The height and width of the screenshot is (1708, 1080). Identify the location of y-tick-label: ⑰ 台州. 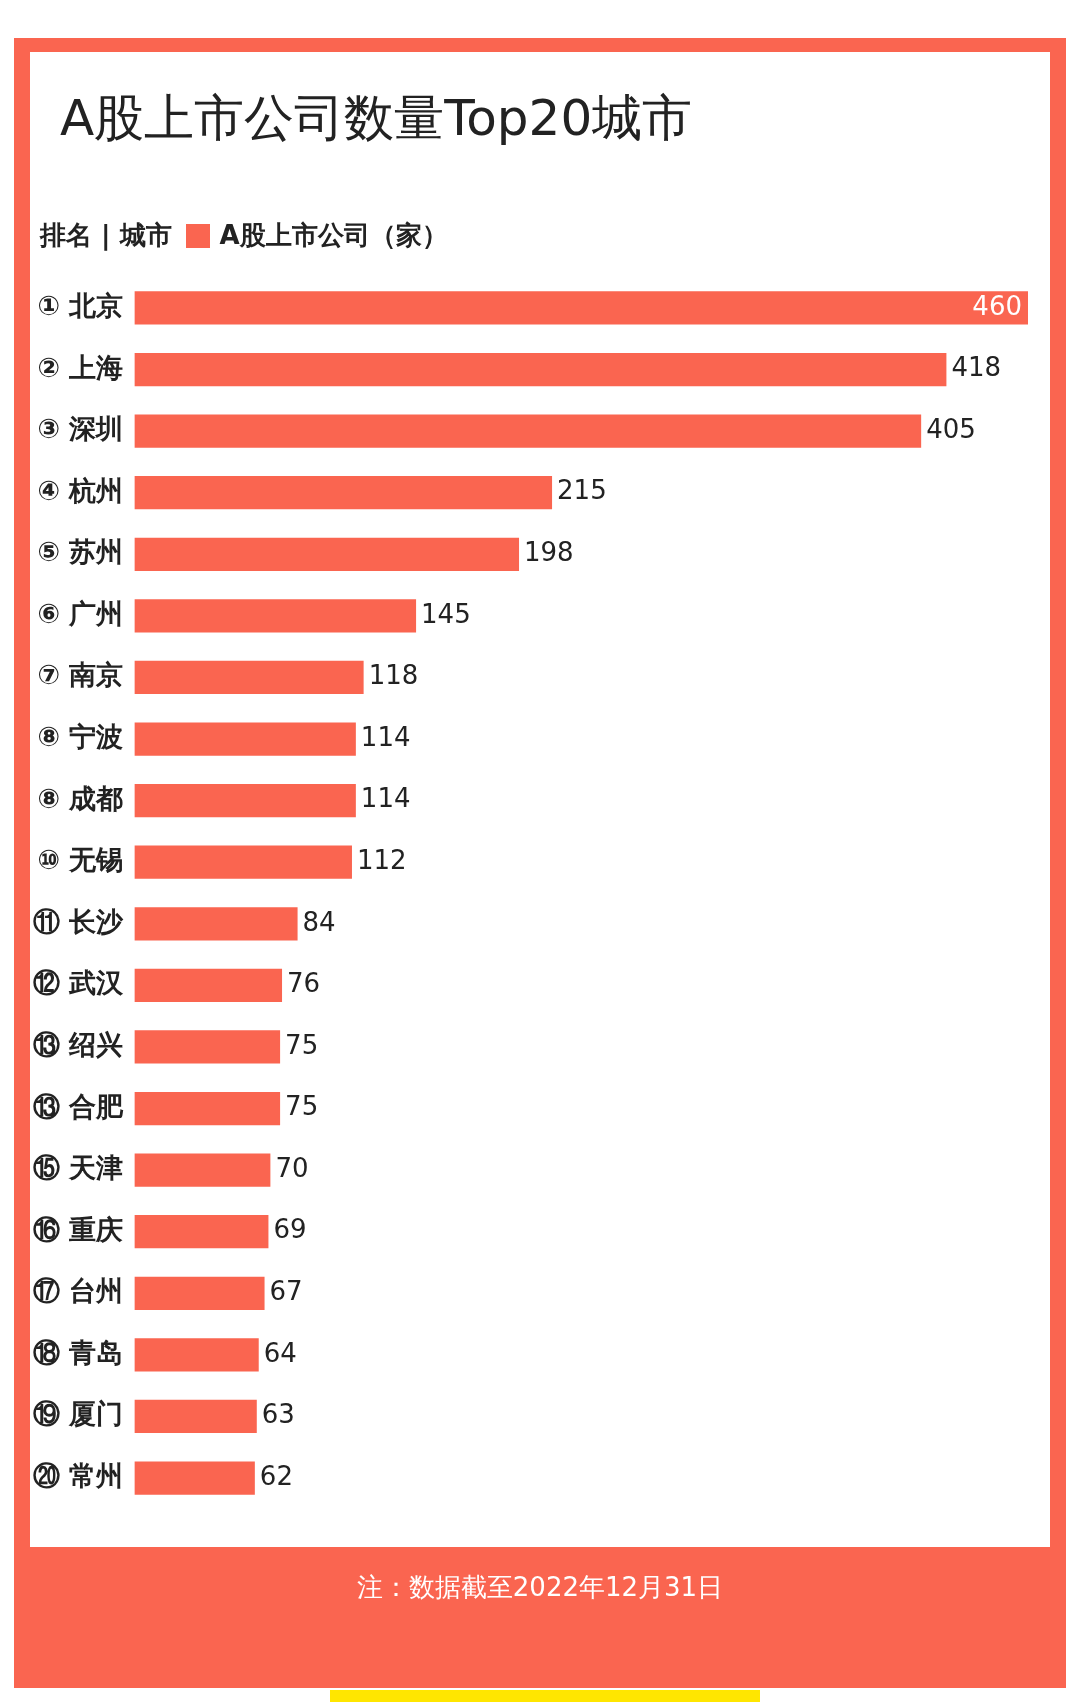
(78, 1291).